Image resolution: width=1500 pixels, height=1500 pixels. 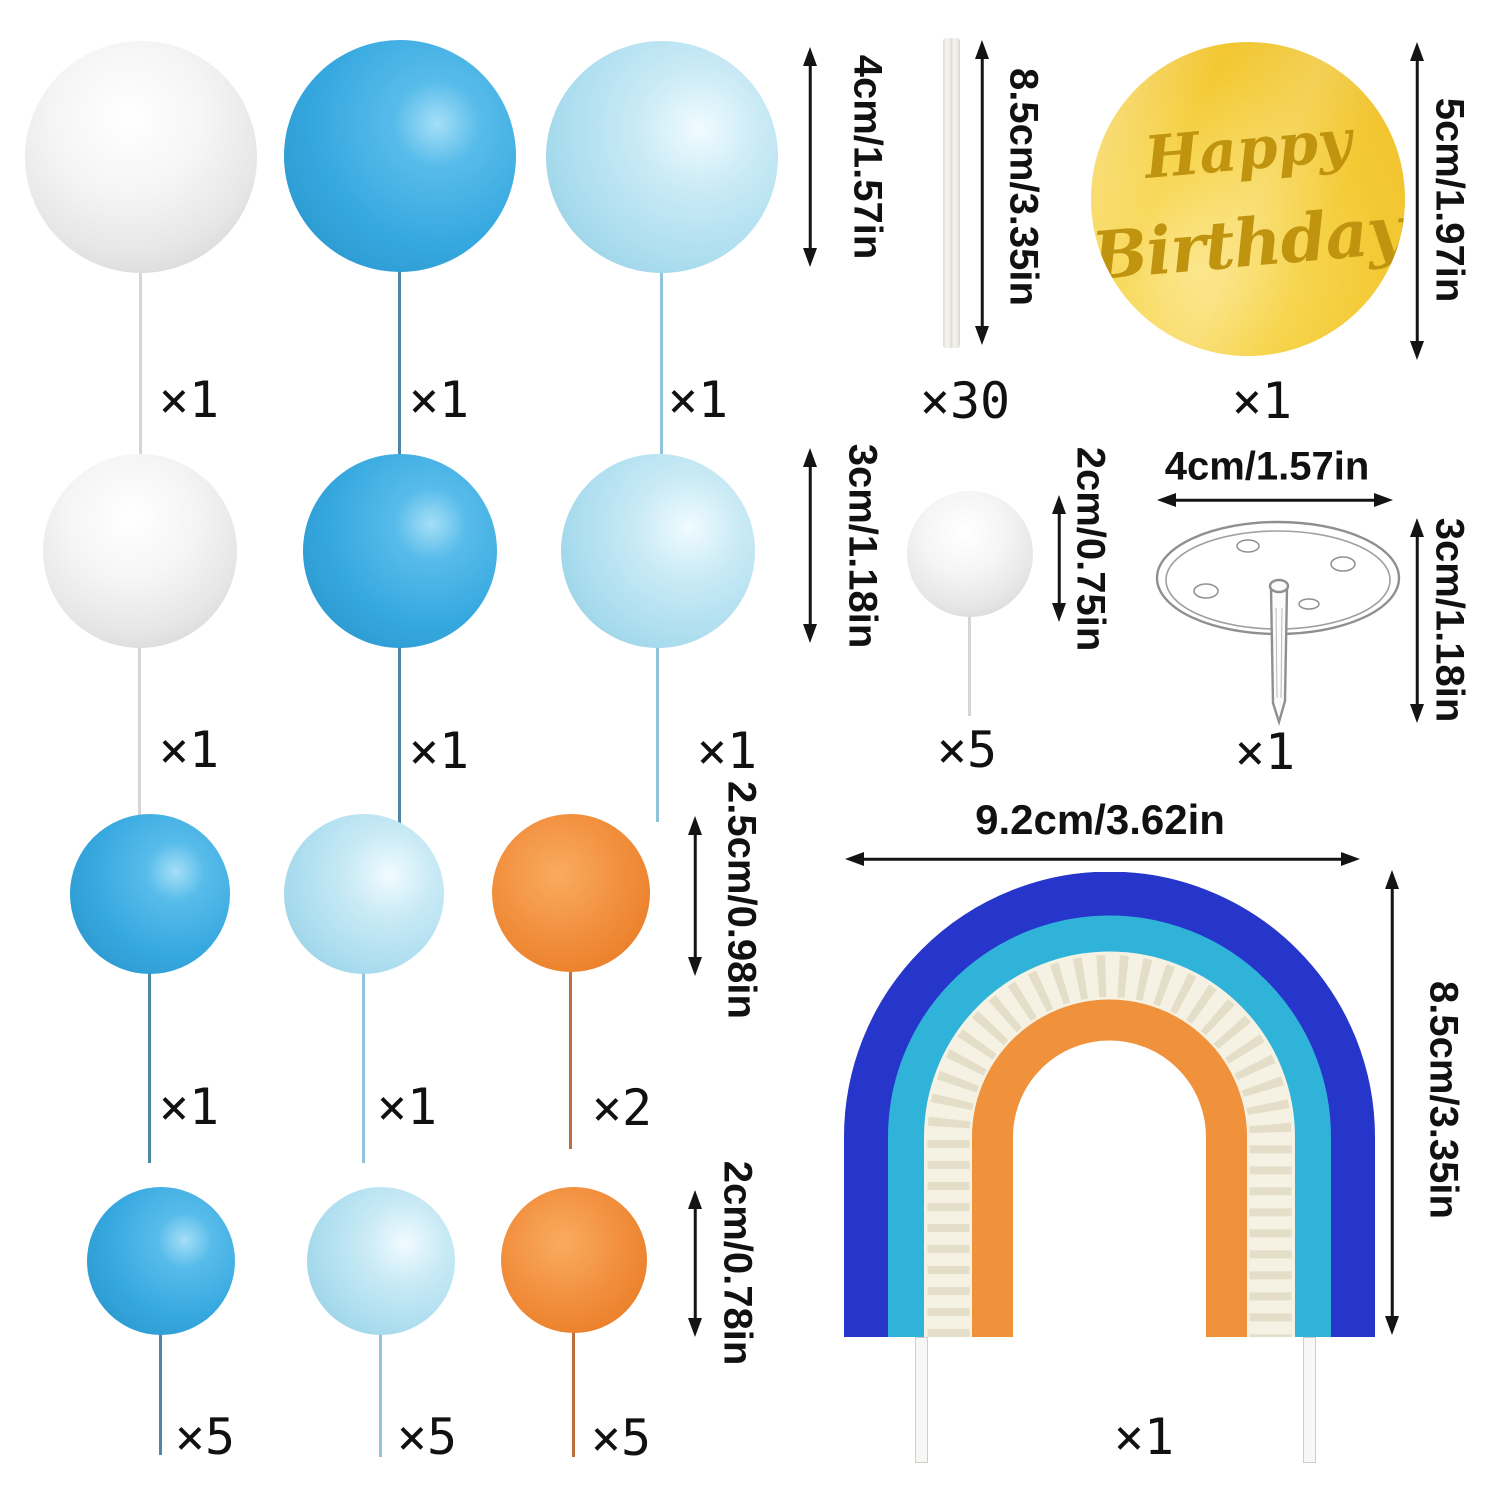 I want to click on dim-label-4cm-ball: 4cm/1.57in, so click(x=867, y=157).